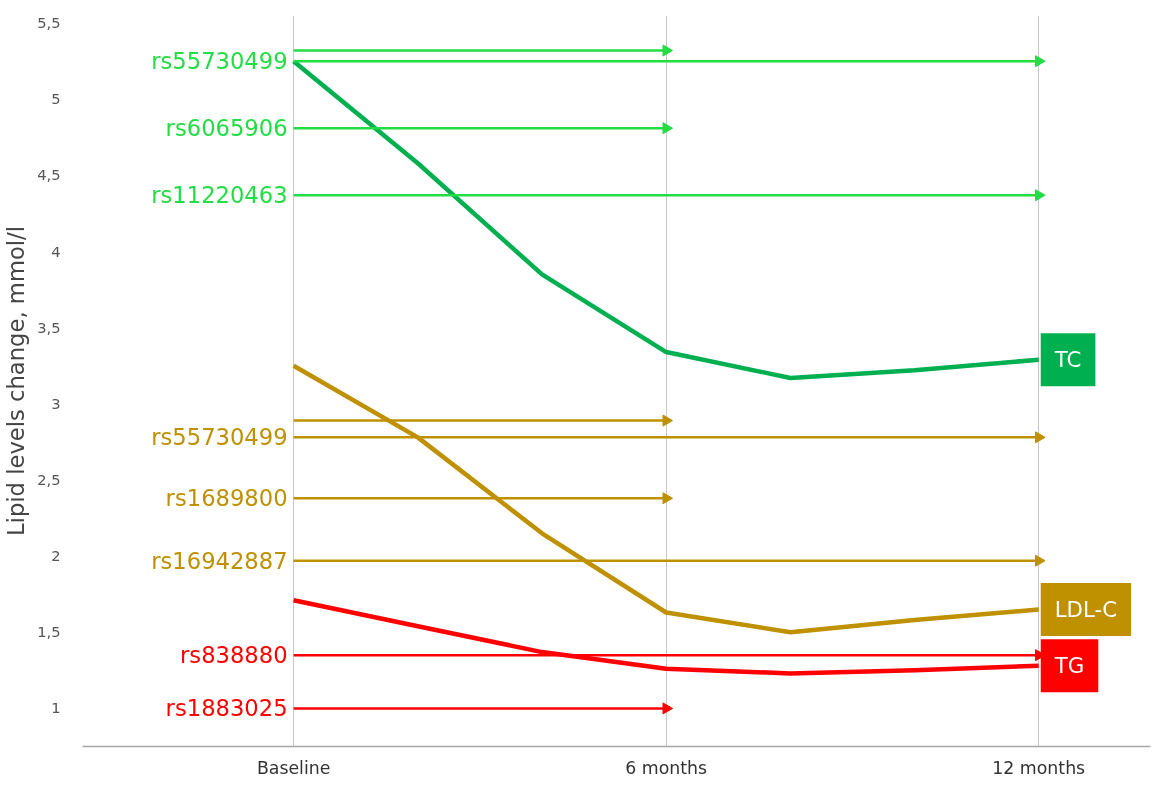 Image resolution: width=1166 pixels, height=787 pixels. What do you see at coordinates (666, 767) in the screenshot?
I see `x-tick-label: 6 months` at bounding box center [666, 767].